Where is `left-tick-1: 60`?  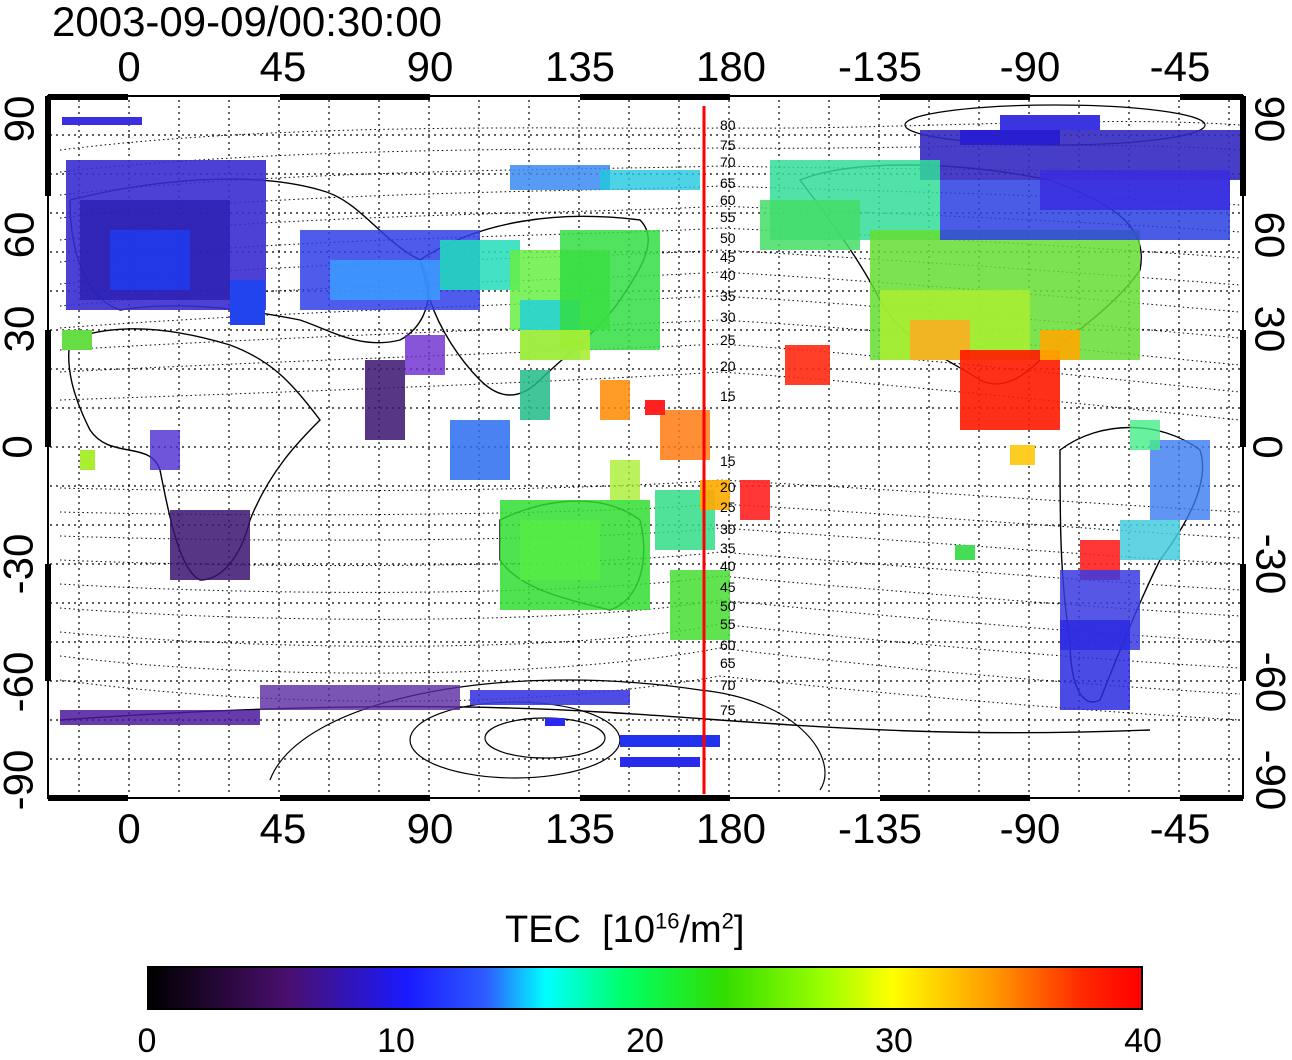
left-tick-1: 60 is located at coordinates (21, 235).